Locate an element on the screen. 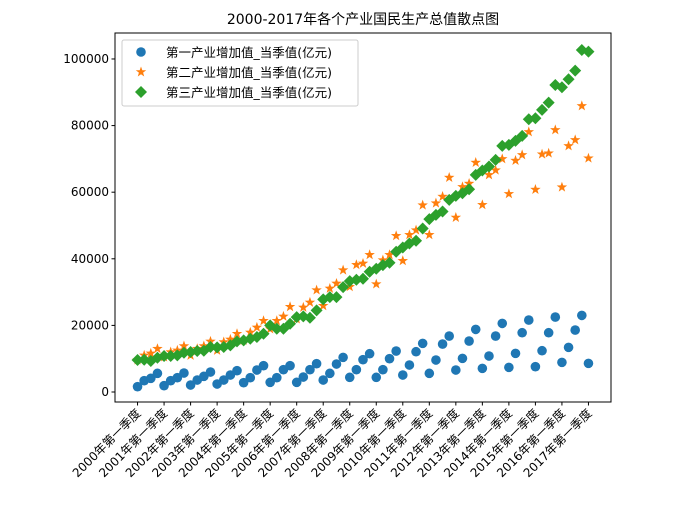 The image size is (674, 512). legend-item: 第二产业增加值_当季值(亿元) is located at coordinates (233, 72).